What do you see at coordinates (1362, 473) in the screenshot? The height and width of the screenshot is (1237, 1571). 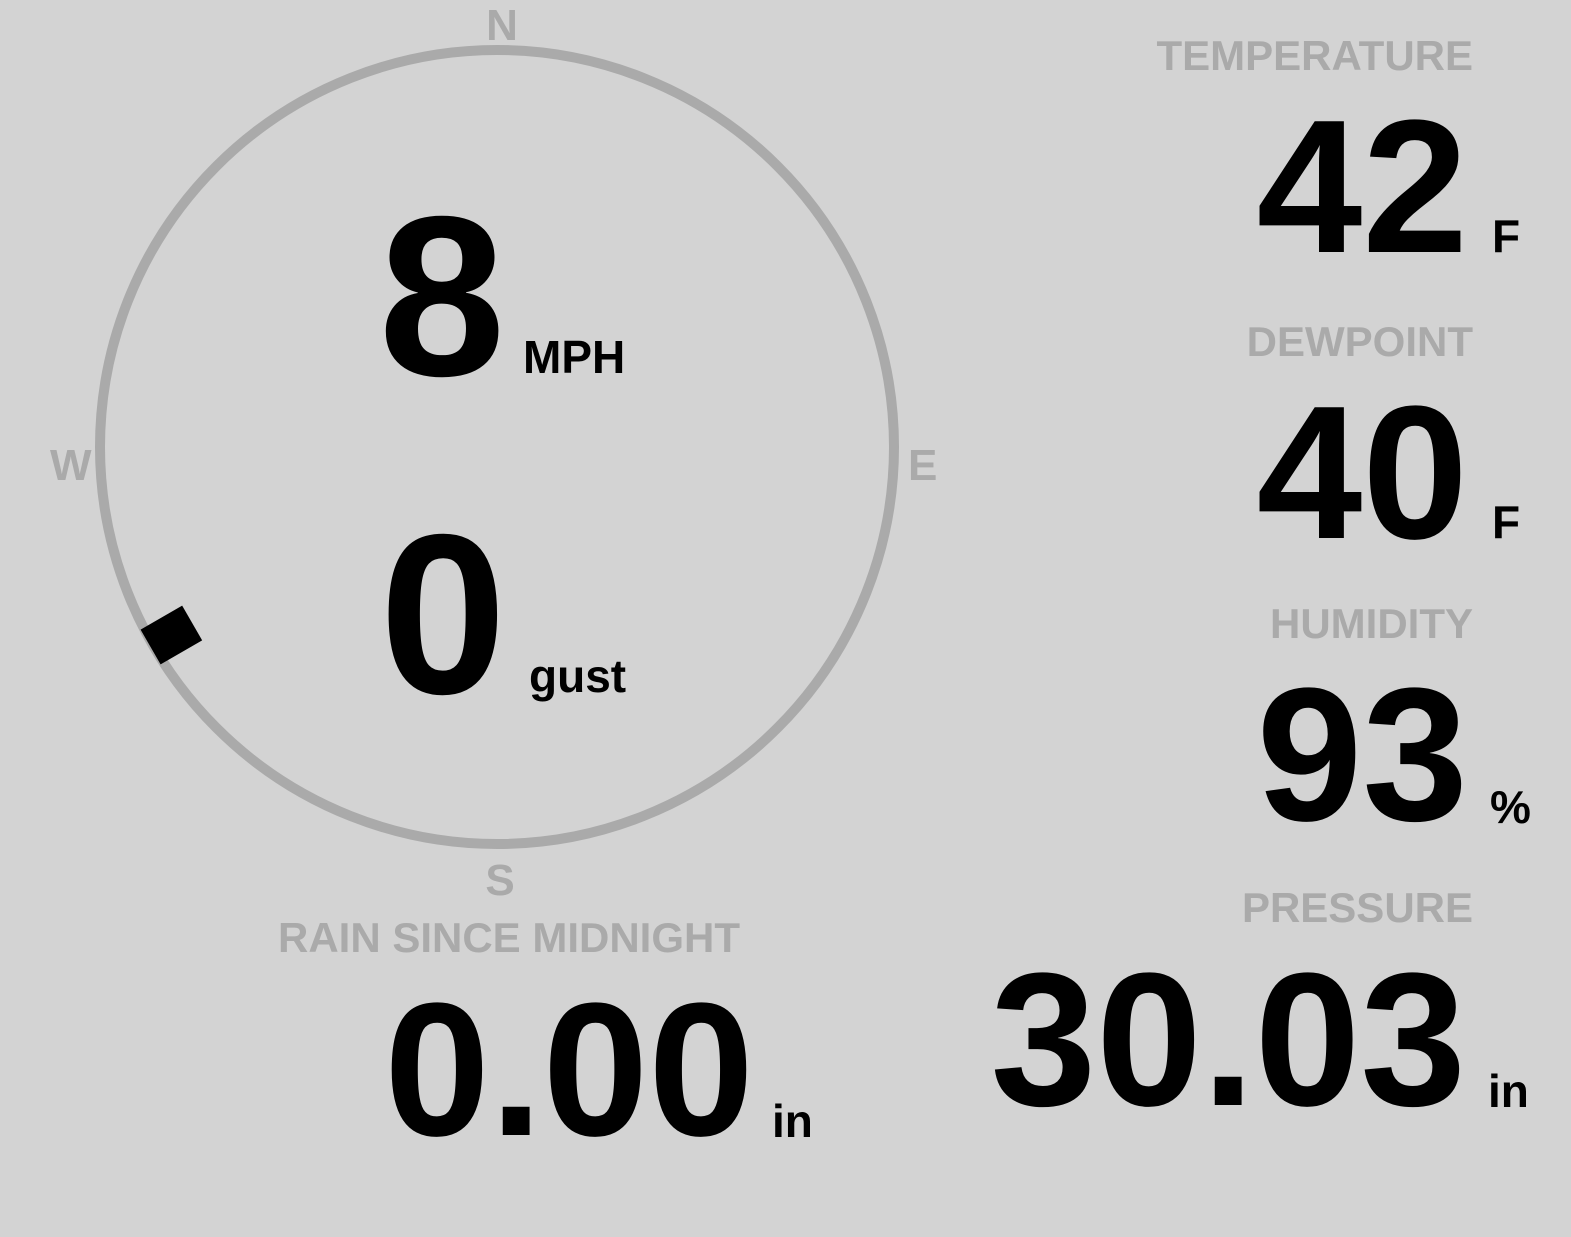 I see `dewpoint-value: 40` at bounding box center [1362, 473].